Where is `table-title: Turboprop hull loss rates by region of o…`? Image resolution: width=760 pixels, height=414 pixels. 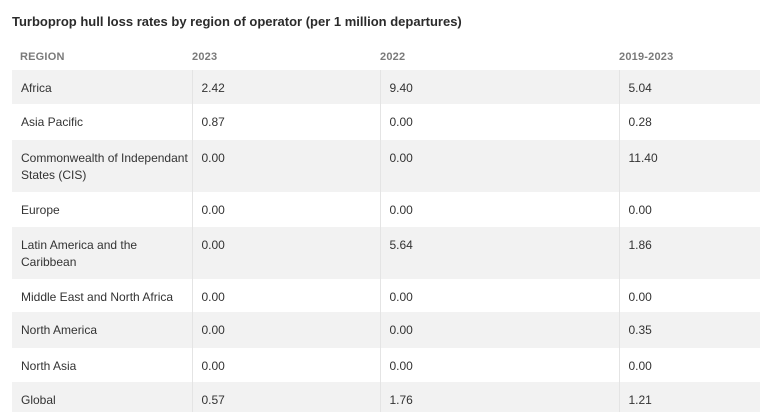
table-title: Turboprop hull loss rates by region of o… is located at coordinates (237, 21).